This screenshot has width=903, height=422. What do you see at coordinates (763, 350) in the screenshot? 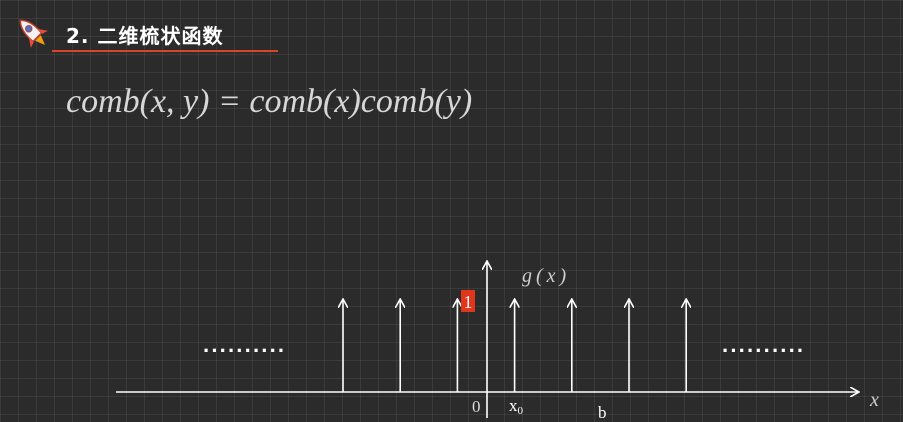
I see `right-ellipsis: ··········` at bounding box center [763, 350].